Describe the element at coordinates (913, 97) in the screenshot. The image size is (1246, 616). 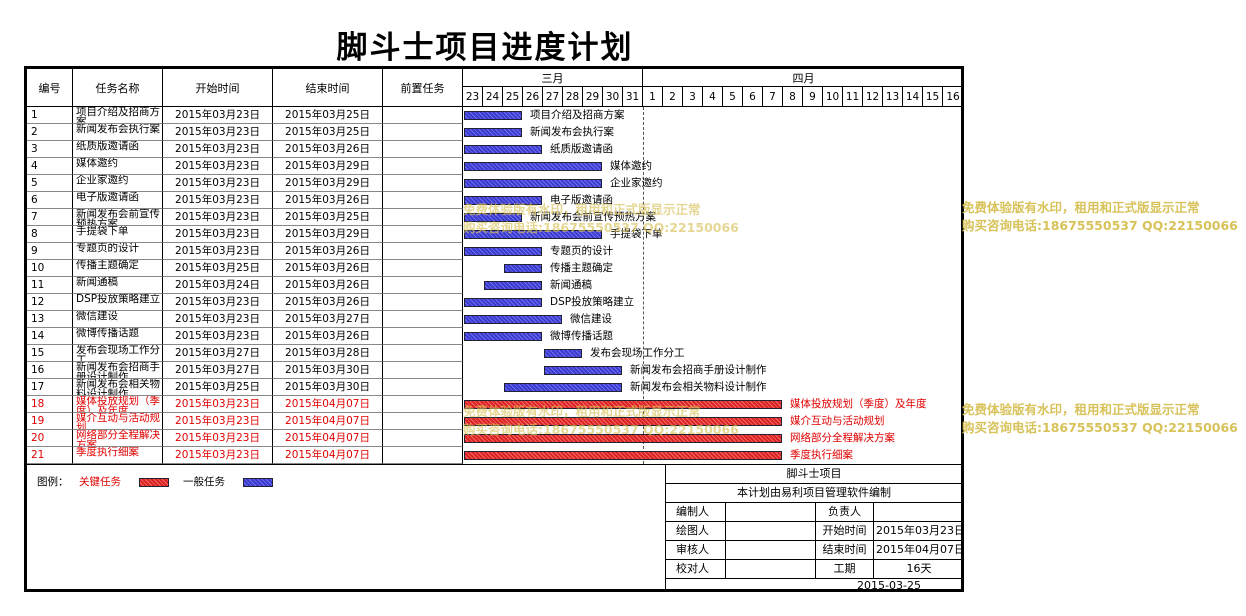
I see `day-header: 14` at that location.